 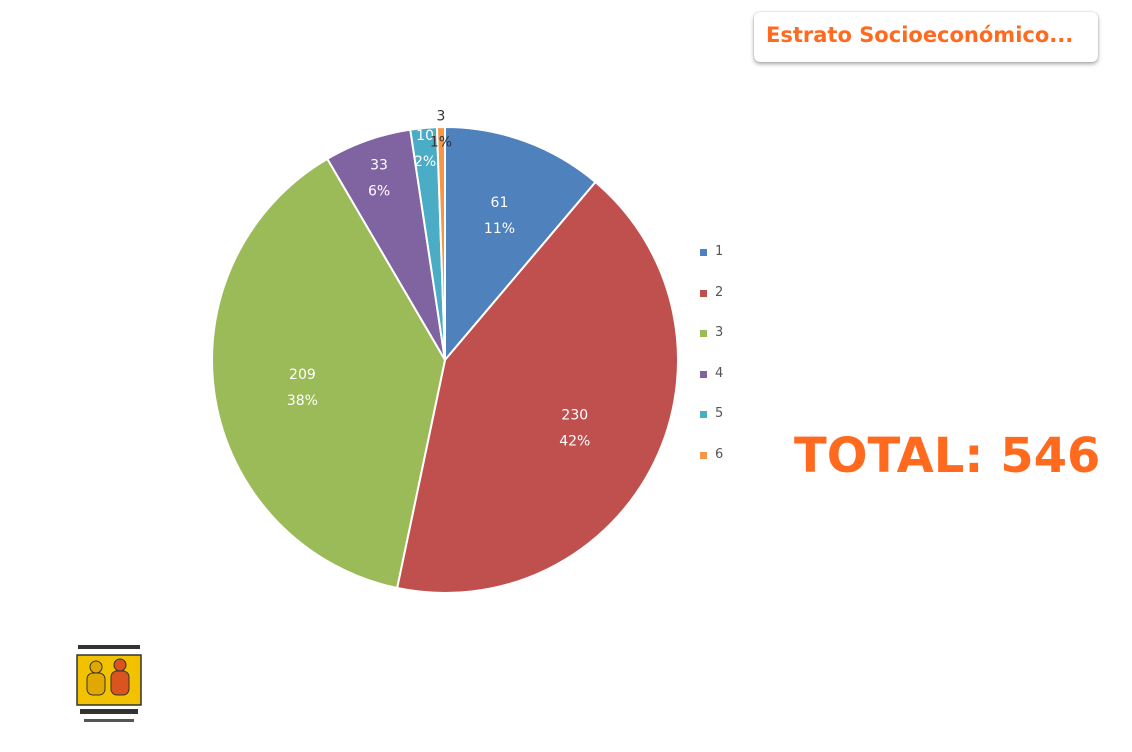 I want to click on legend-label: 3, so click(x=719, y=333).